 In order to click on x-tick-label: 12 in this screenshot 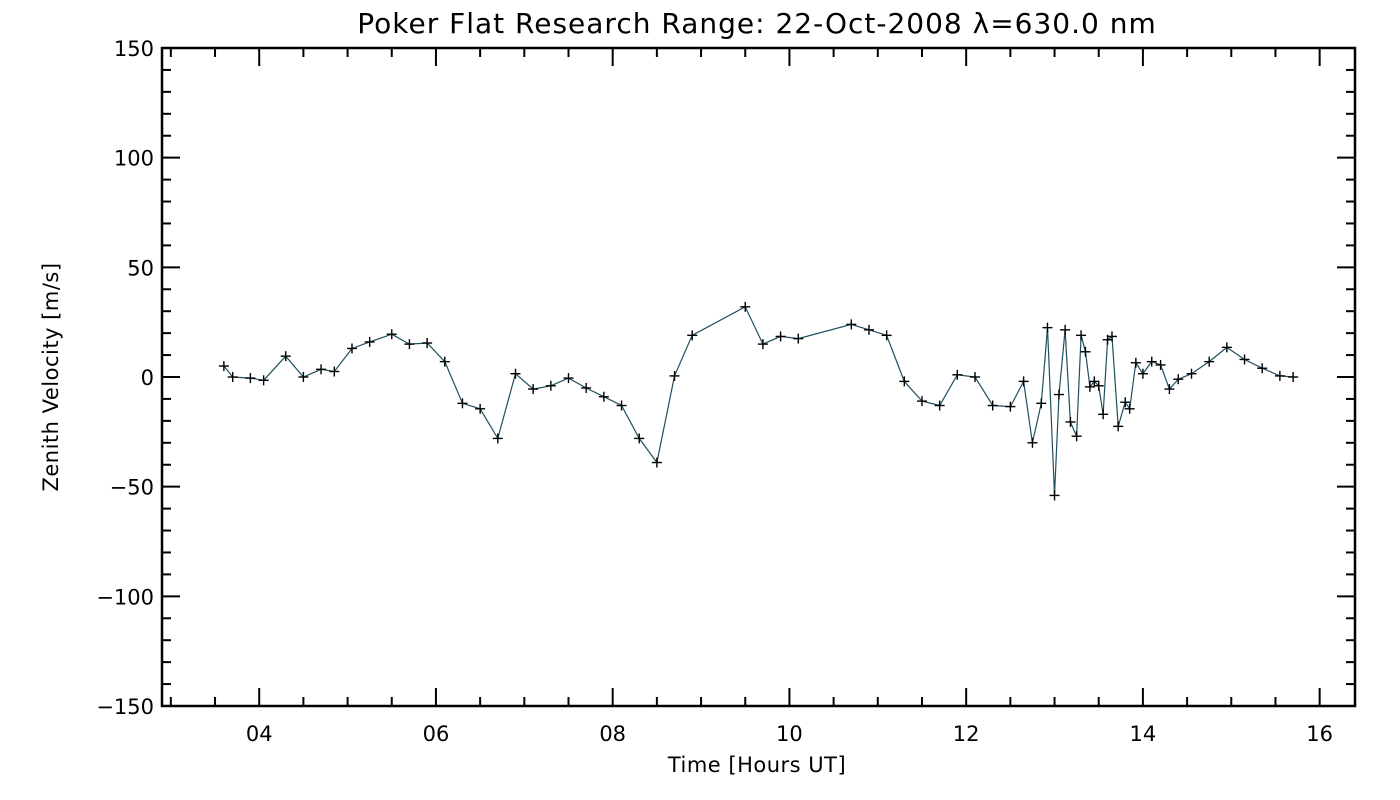, I will do `click(966, 734)`.